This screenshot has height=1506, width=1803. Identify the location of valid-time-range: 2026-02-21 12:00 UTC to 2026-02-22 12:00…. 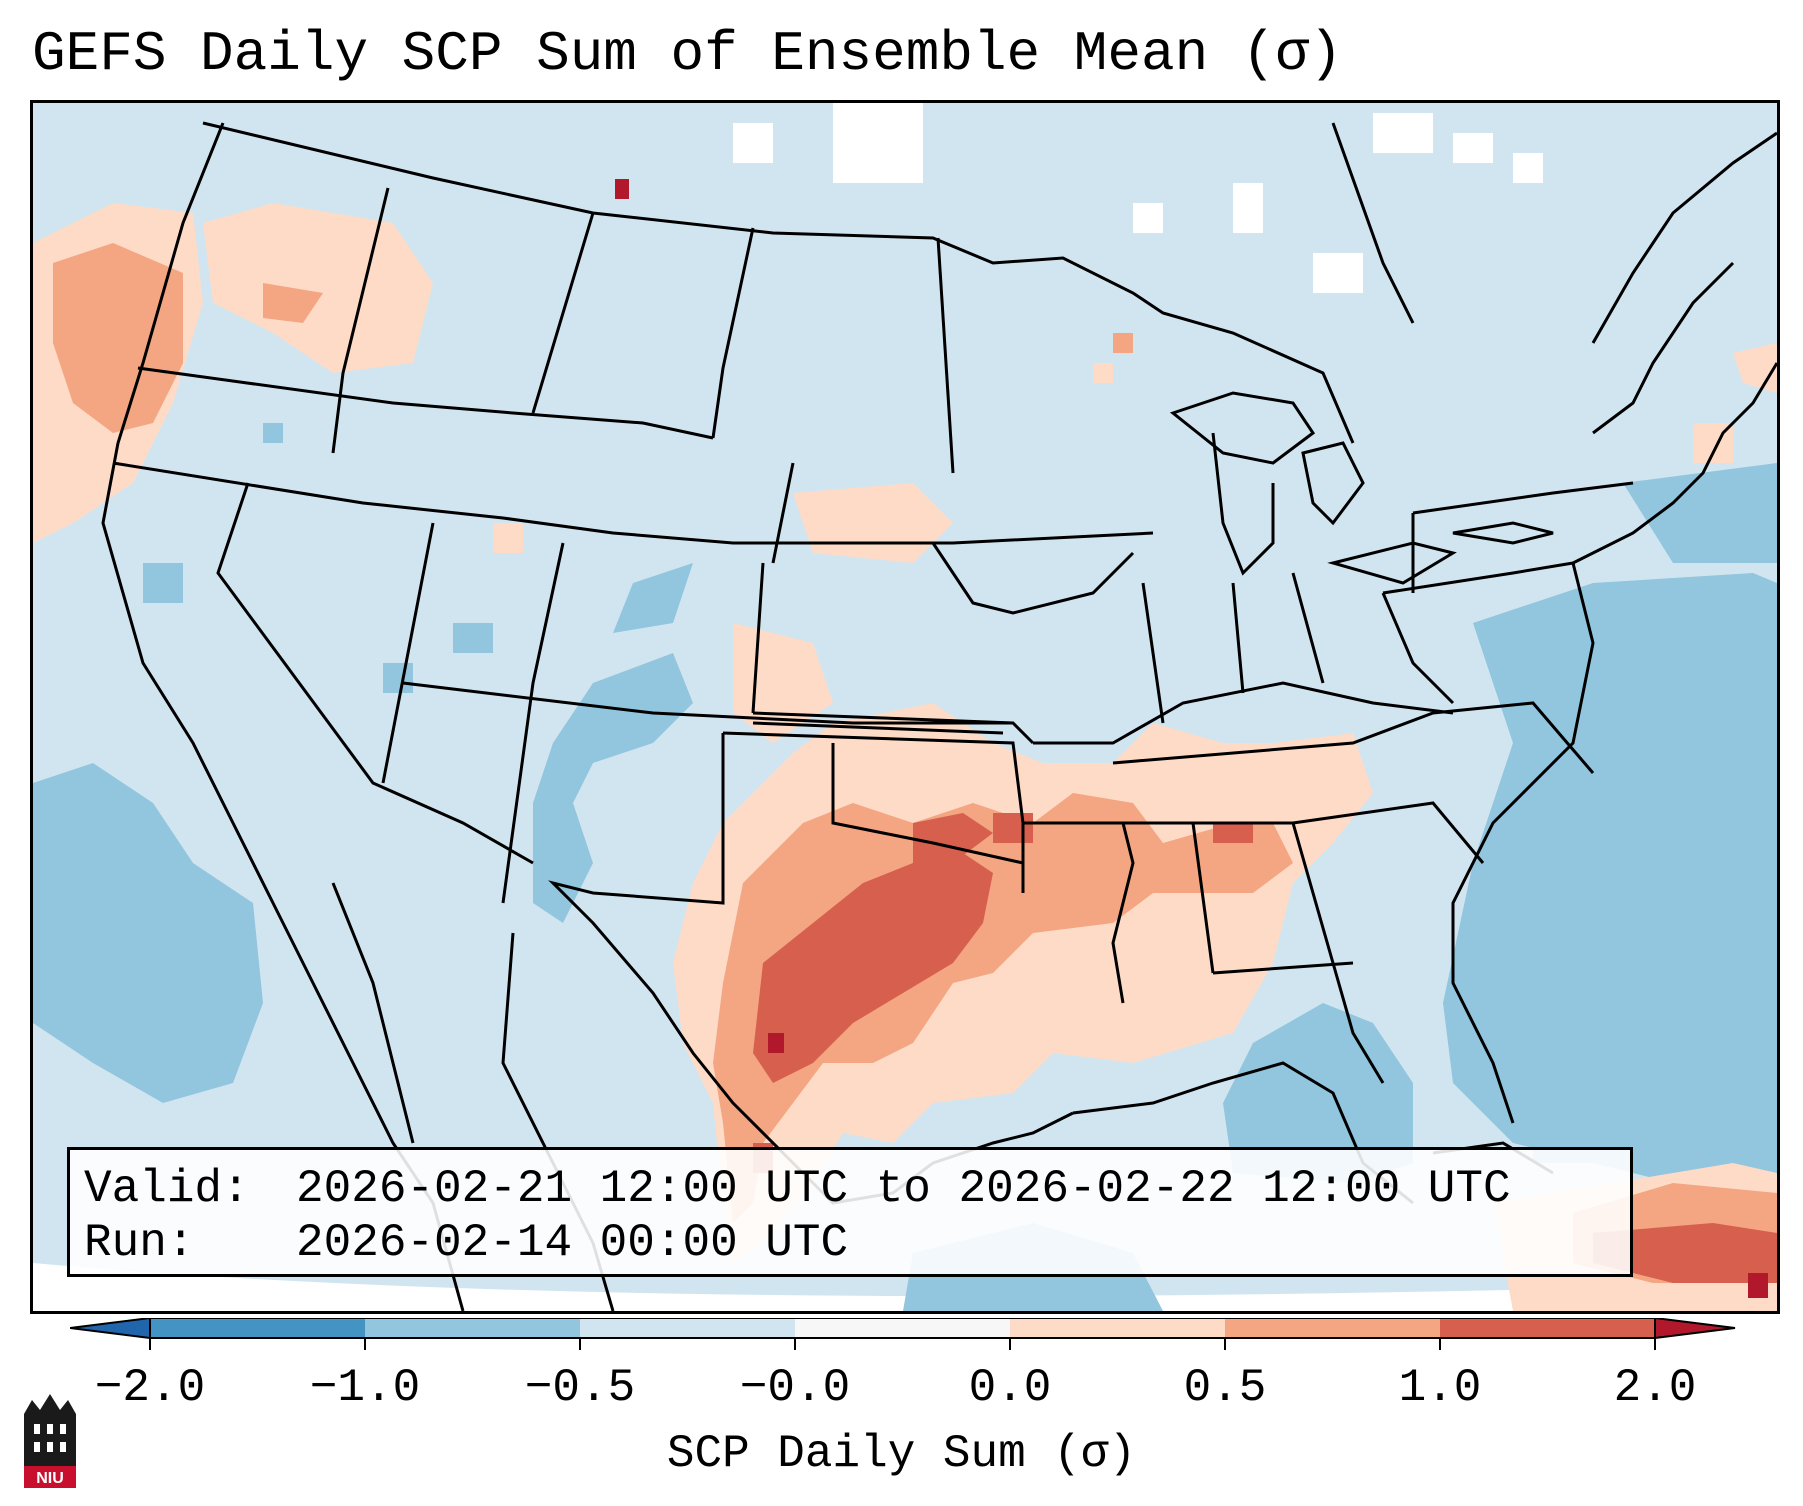
(903, 1189).